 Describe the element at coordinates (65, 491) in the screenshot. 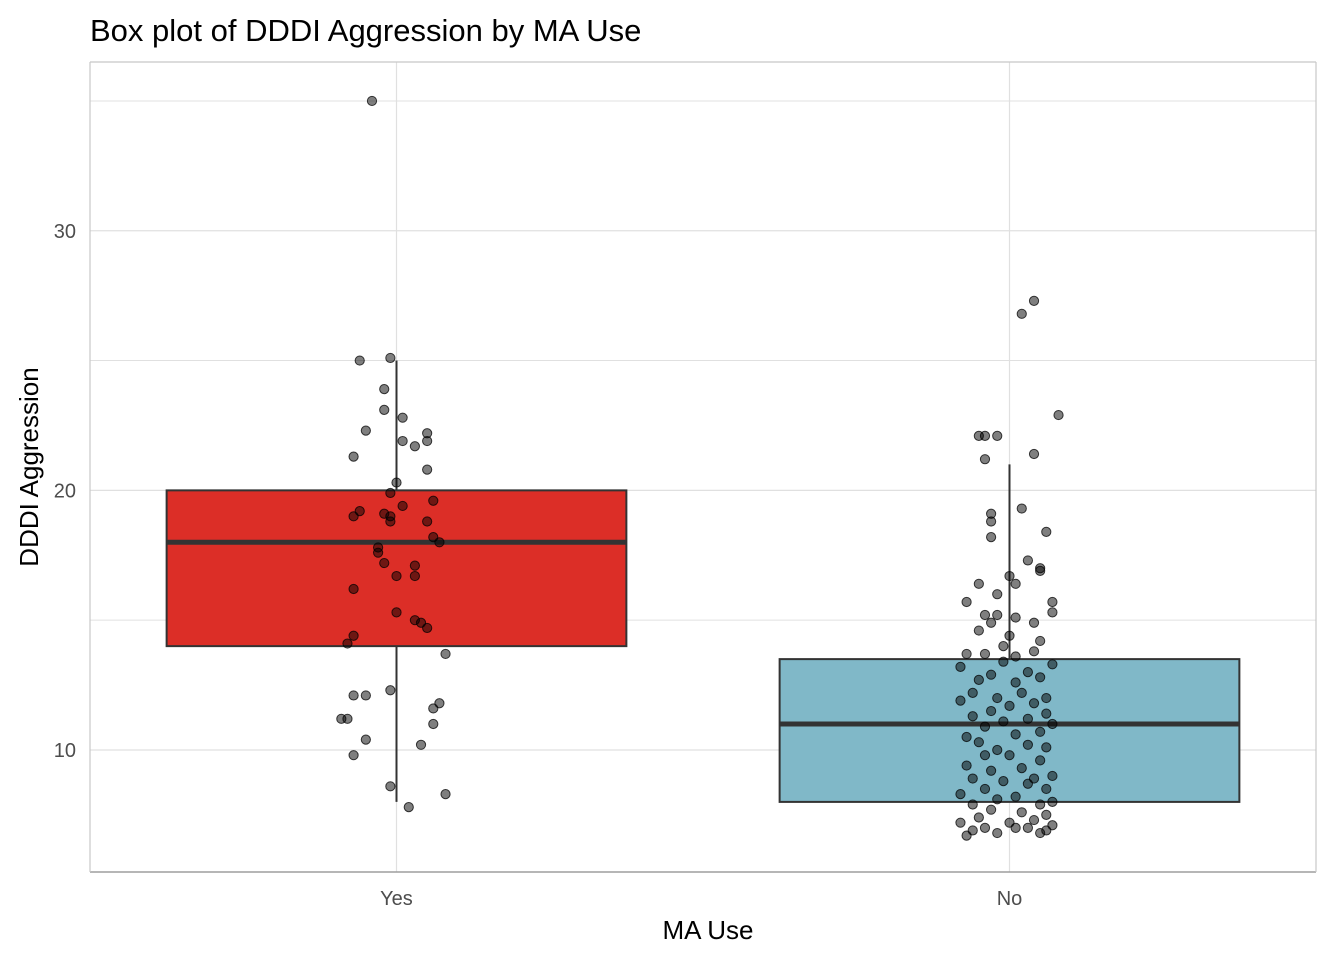

I see `y-tick-label: 20` at that location.